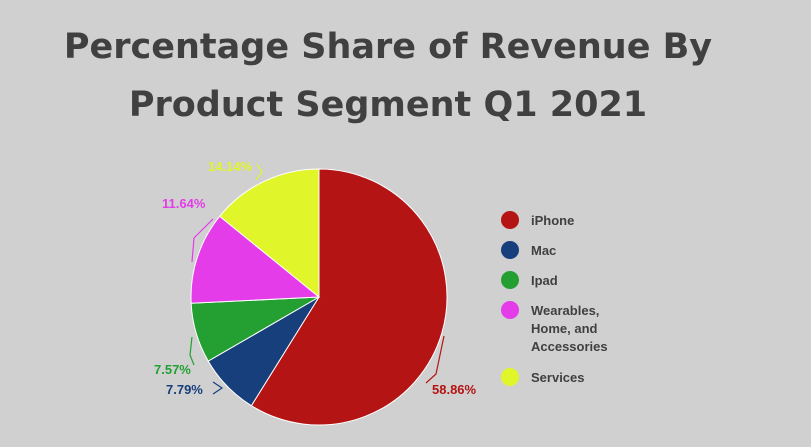  I want to click on legend-swatch-services, so click(510, 377).